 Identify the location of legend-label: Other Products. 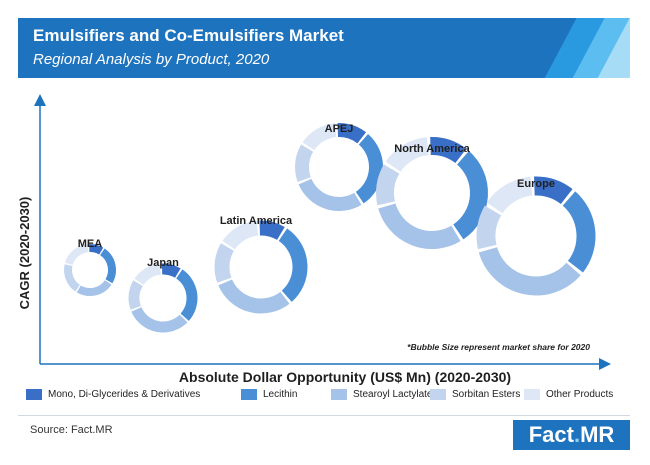
(580, 394).